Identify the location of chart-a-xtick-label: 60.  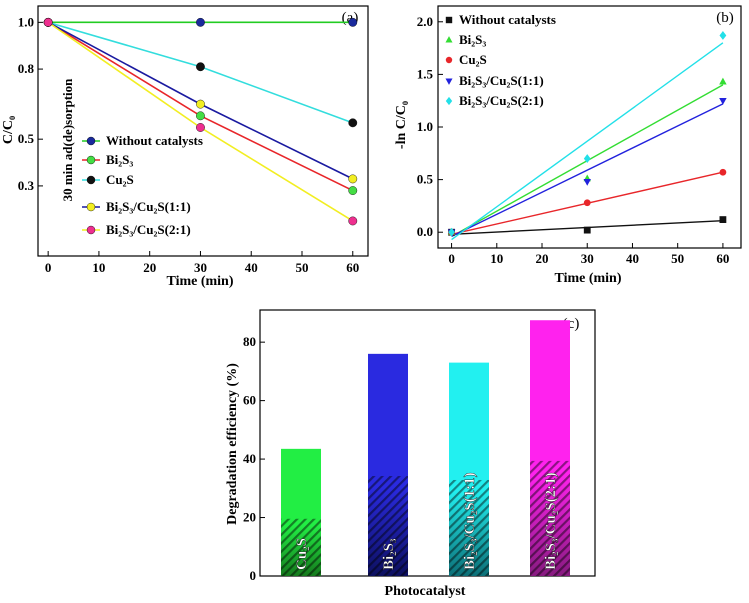
(352, 267).